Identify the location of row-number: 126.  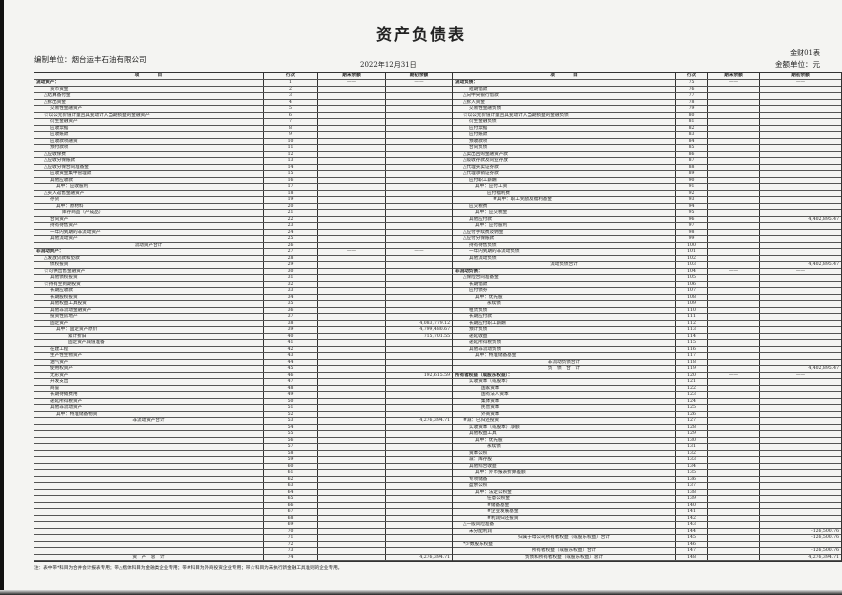
(691, 414).